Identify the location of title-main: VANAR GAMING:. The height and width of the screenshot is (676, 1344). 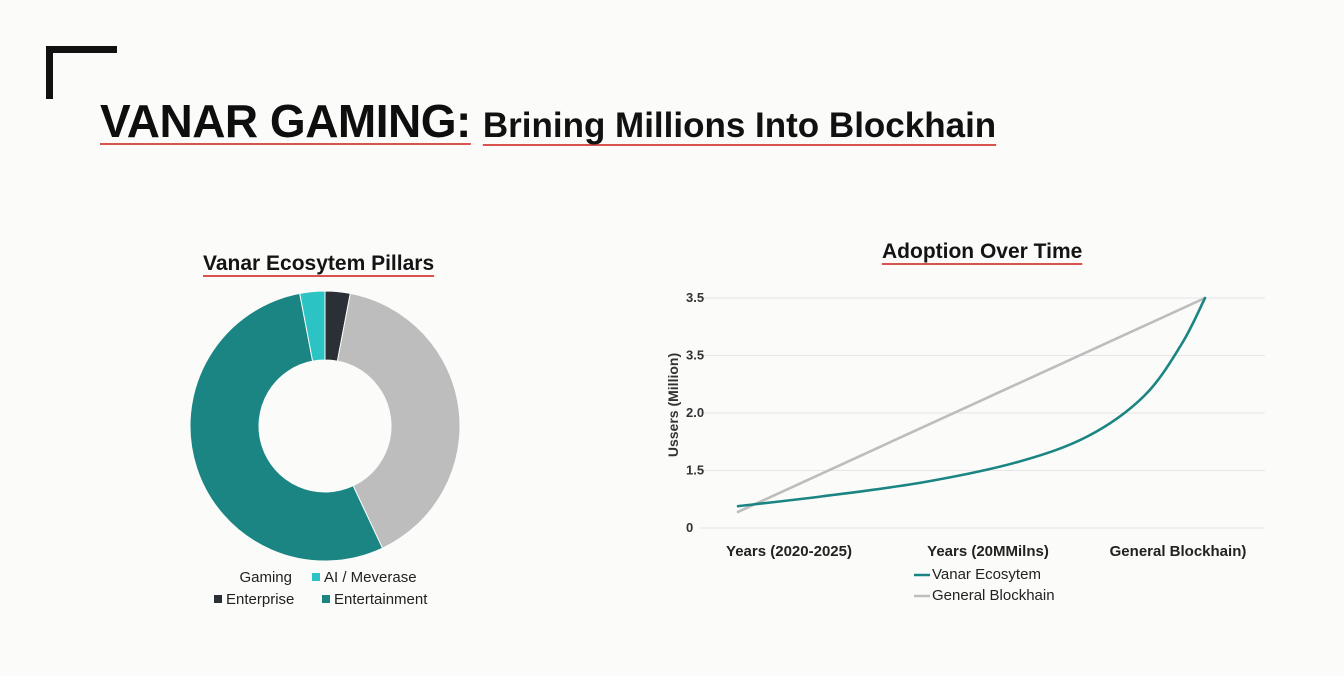
(285, 121).